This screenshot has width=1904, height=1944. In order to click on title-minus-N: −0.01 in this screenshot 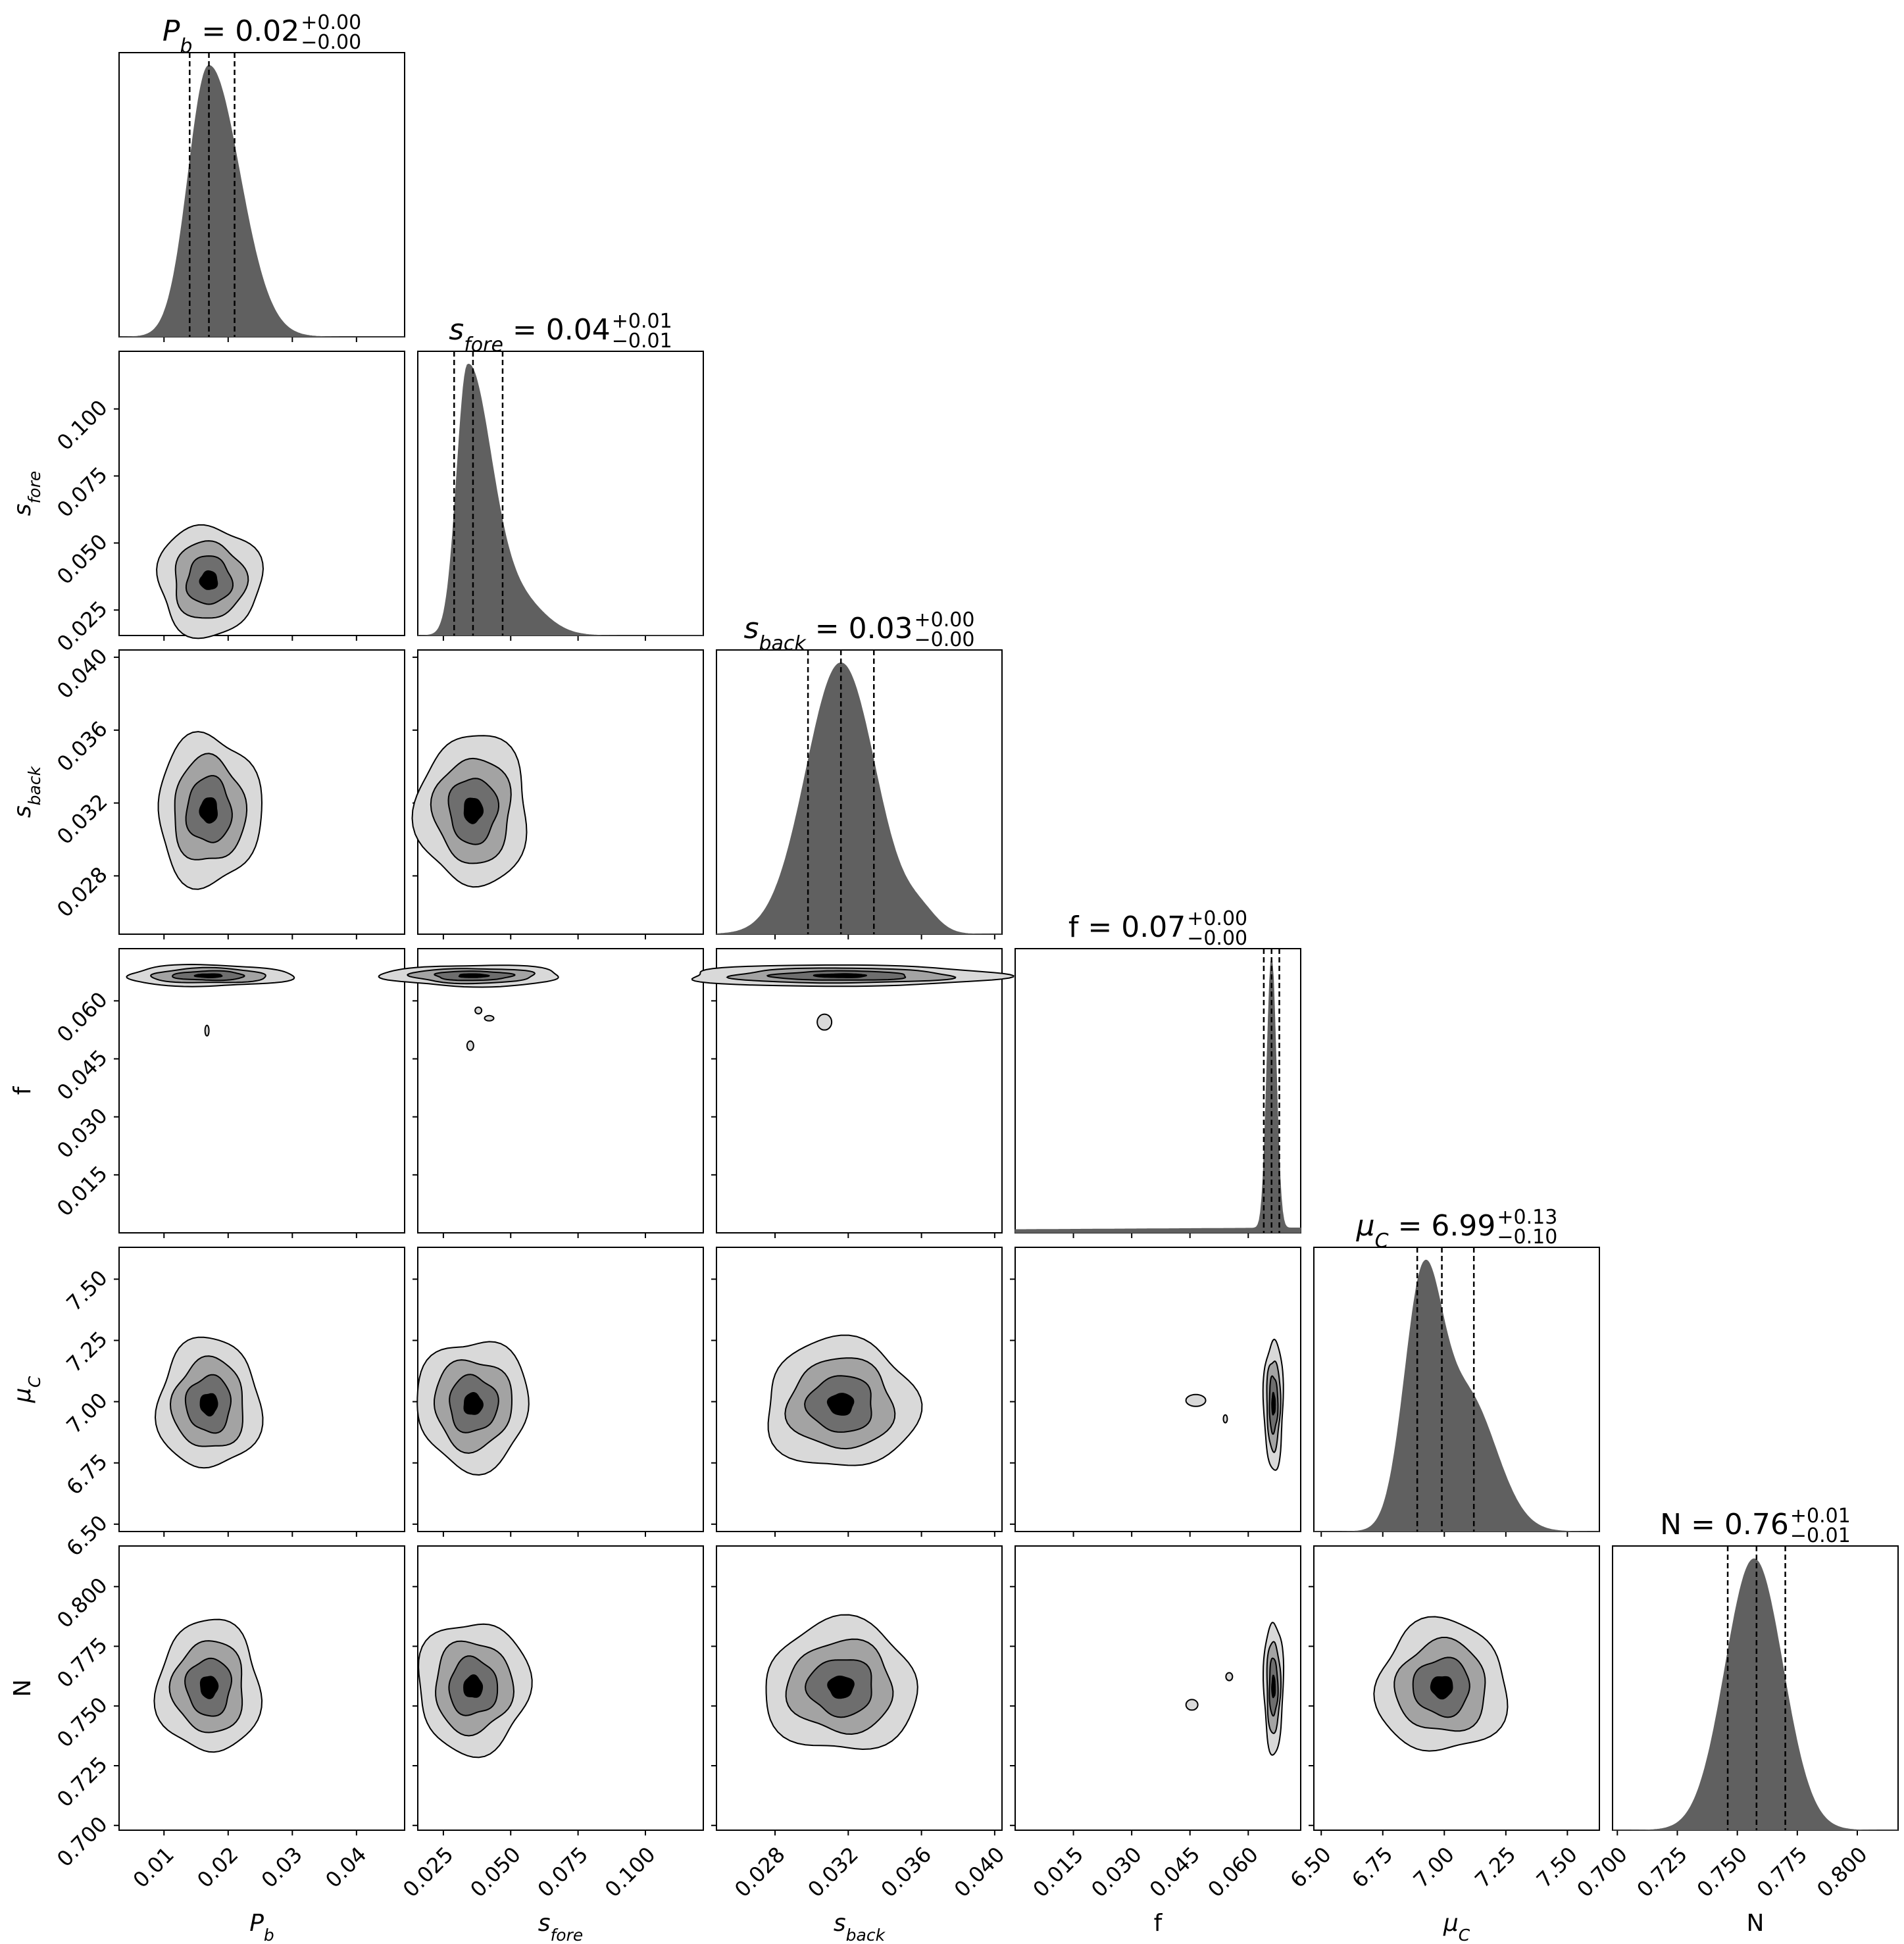, I will do `click(1820, 1535)`.